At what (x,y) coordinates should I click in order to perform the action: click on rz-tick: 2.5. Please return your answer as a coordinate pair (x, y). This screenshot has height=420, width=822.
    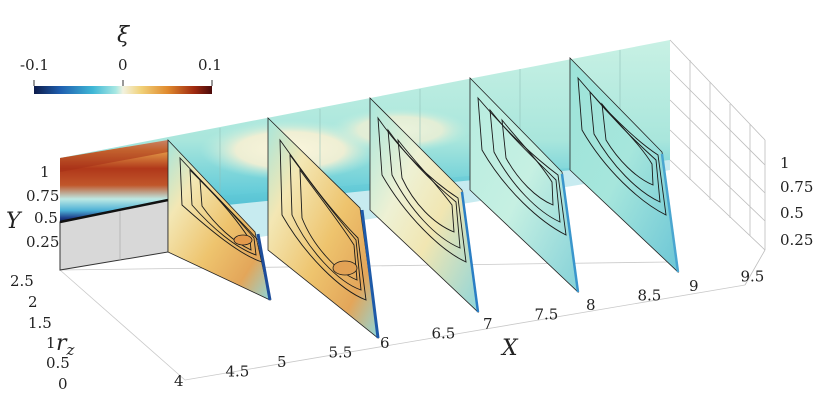
    Looking at the image, I should click on (22, 281).